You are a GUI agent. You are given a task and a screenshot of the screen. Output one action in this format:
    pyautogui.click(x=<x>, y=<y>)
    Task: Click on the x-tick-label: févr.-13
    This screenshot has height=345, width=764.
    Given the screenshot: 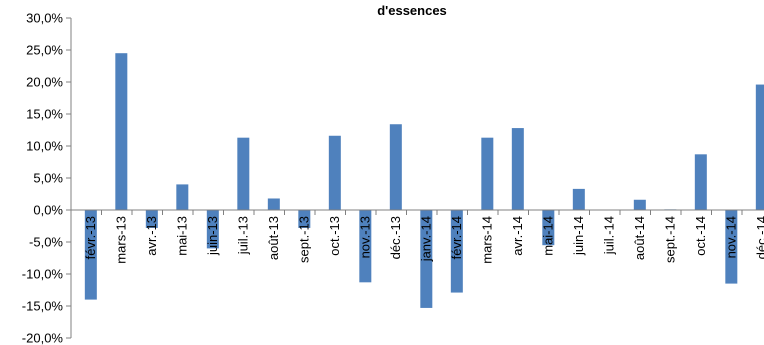 What is the action you would take?
    pyautogui.click(x=90, y=237)
    